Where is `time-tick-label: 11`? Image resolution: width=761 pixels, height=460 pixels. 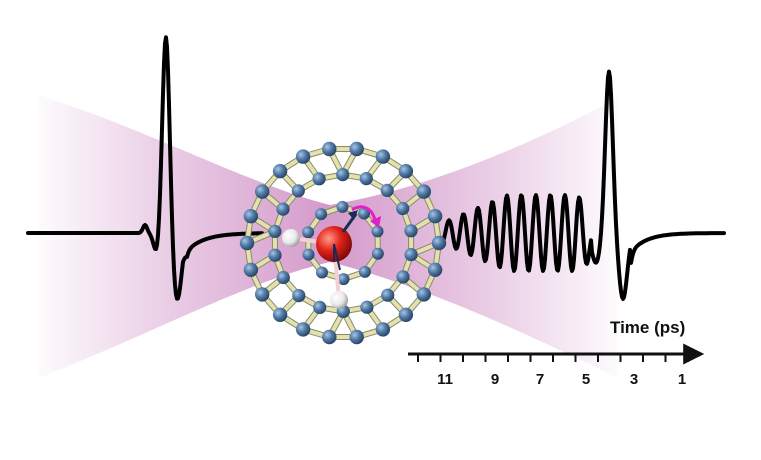 time-tick-label: 11 is located at coordinates (445, 379).